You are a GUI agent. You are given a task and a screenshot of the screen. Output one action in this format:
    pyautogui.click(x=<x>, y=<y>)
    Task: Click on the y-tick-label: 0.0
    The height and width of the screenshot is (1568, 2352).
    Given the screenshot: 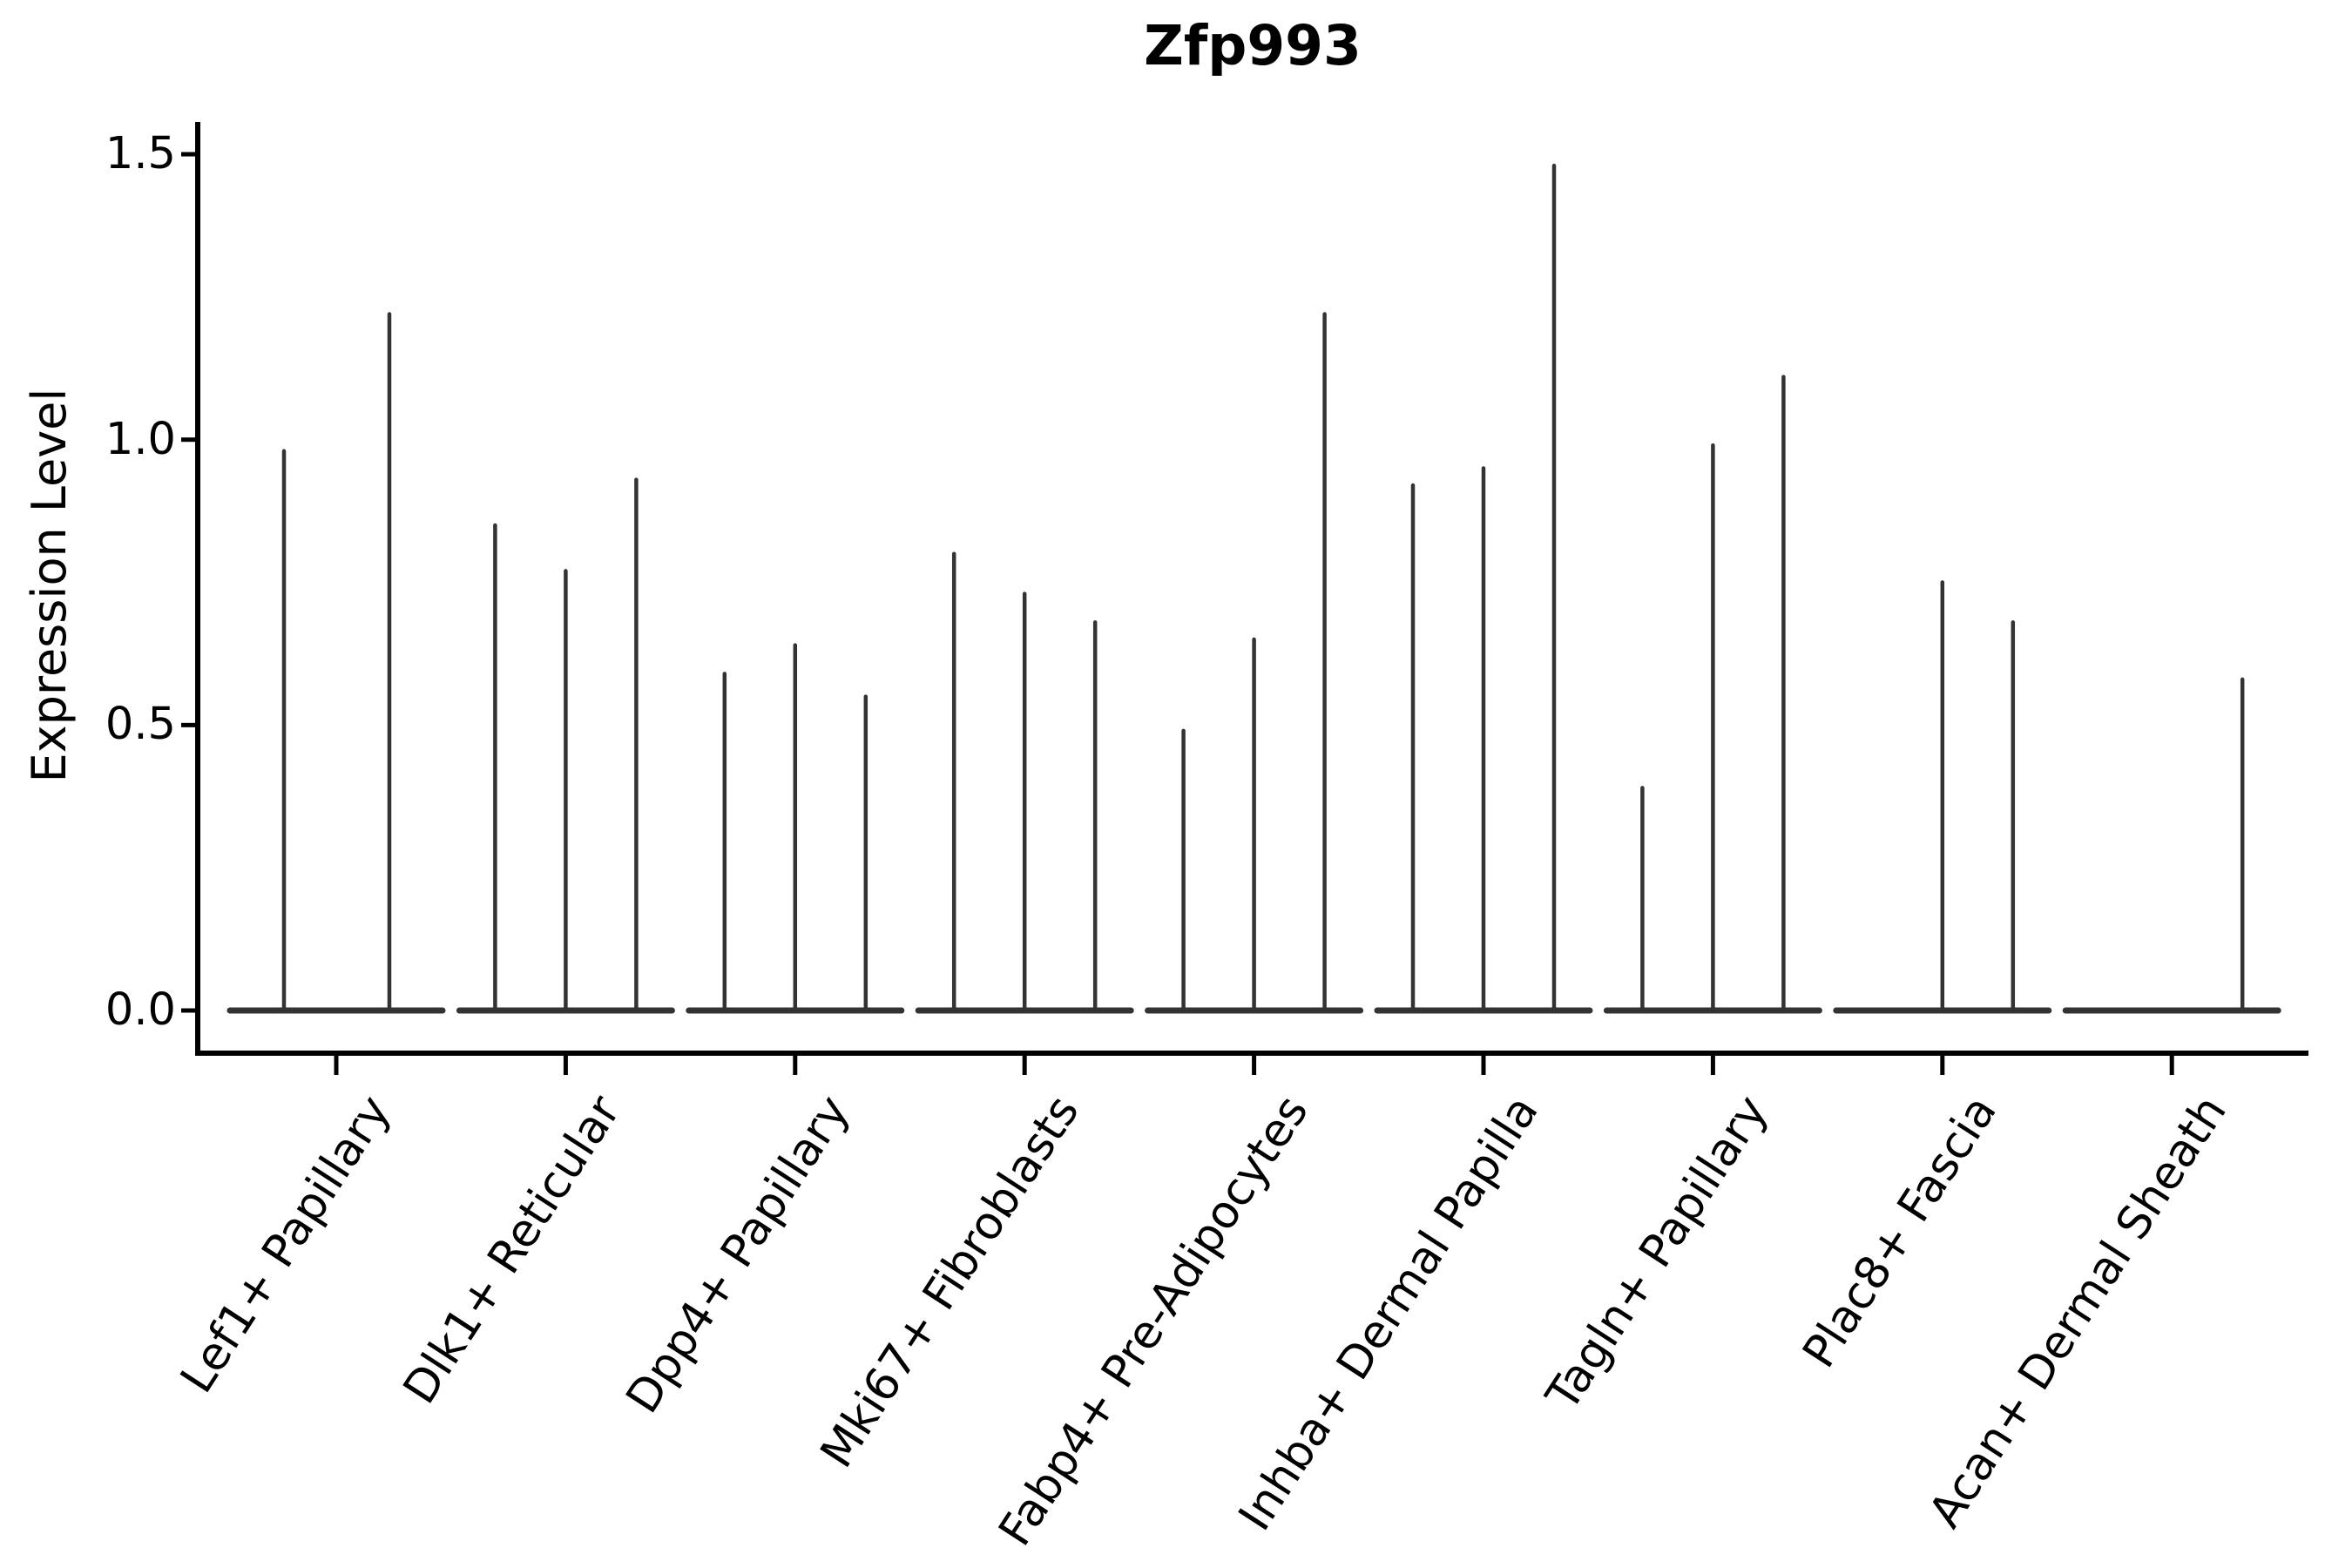 What is the action you would take?
    pyautogui.click(x=140, y=1010)
    